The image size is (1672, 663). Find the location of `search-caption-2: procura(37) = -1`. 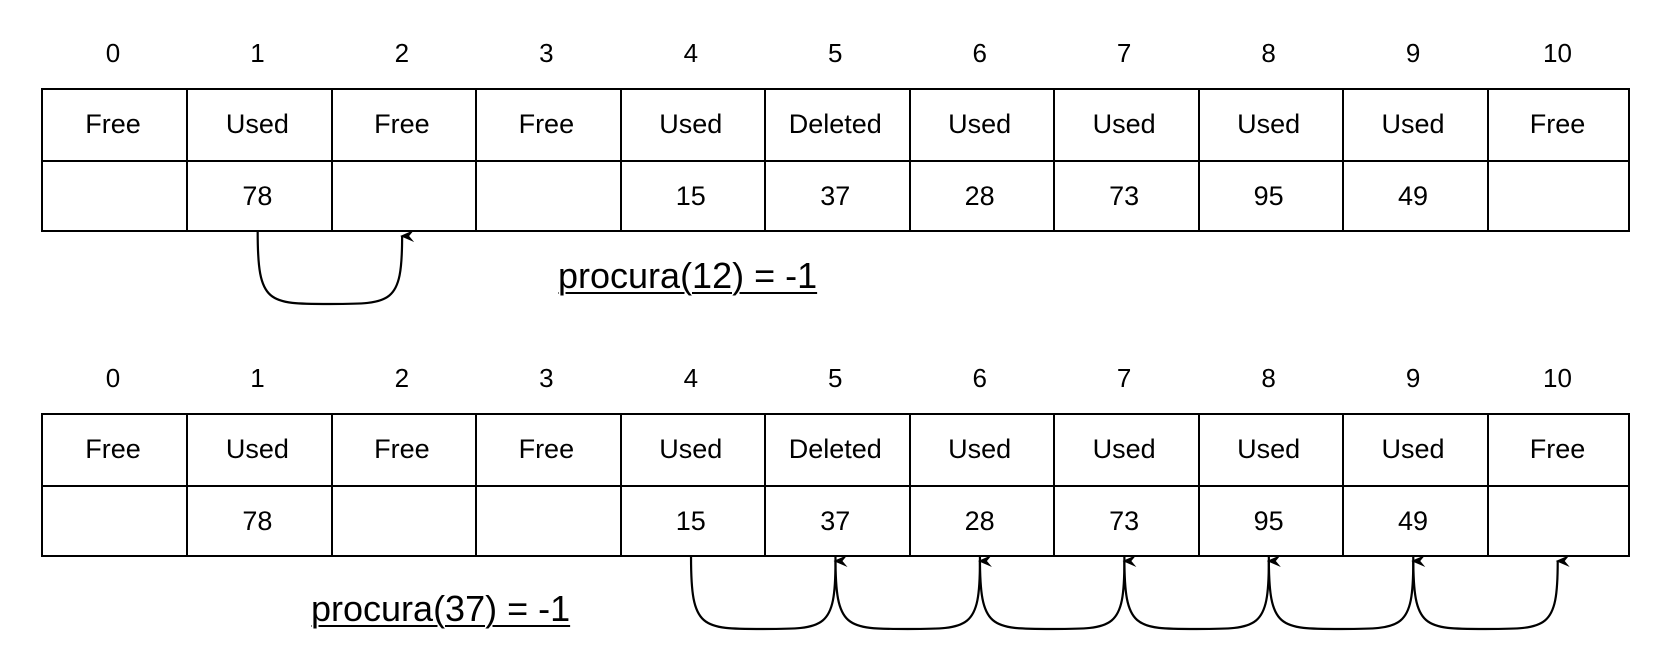

search-caption-2: procura(37) = -1 is located at coordinates (441, 608).